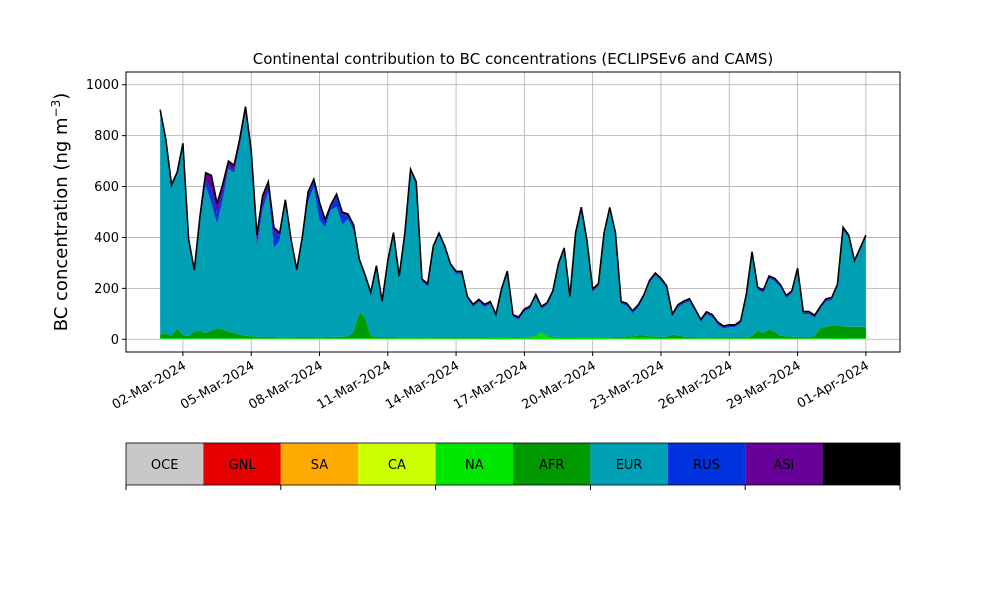 This screenshot has width=1000, height=600. I want to click on x-tick-label: 08-Mar-2024, so click(285, 385).